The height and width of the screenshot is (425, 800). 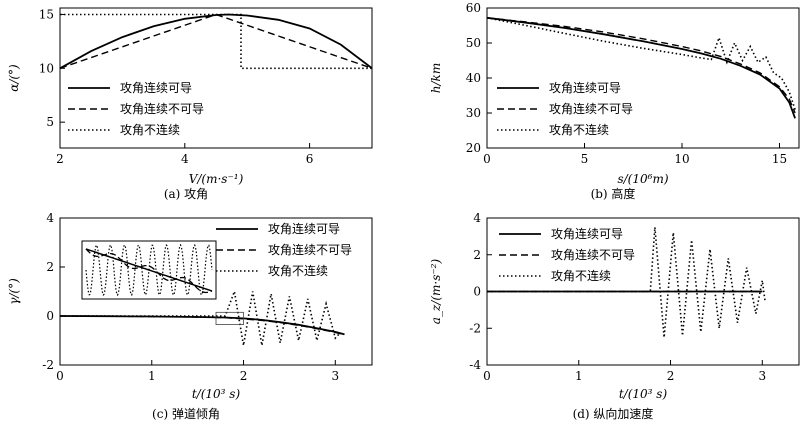 I want to click on y-tick-label: 50, so click(x=473, y=43).